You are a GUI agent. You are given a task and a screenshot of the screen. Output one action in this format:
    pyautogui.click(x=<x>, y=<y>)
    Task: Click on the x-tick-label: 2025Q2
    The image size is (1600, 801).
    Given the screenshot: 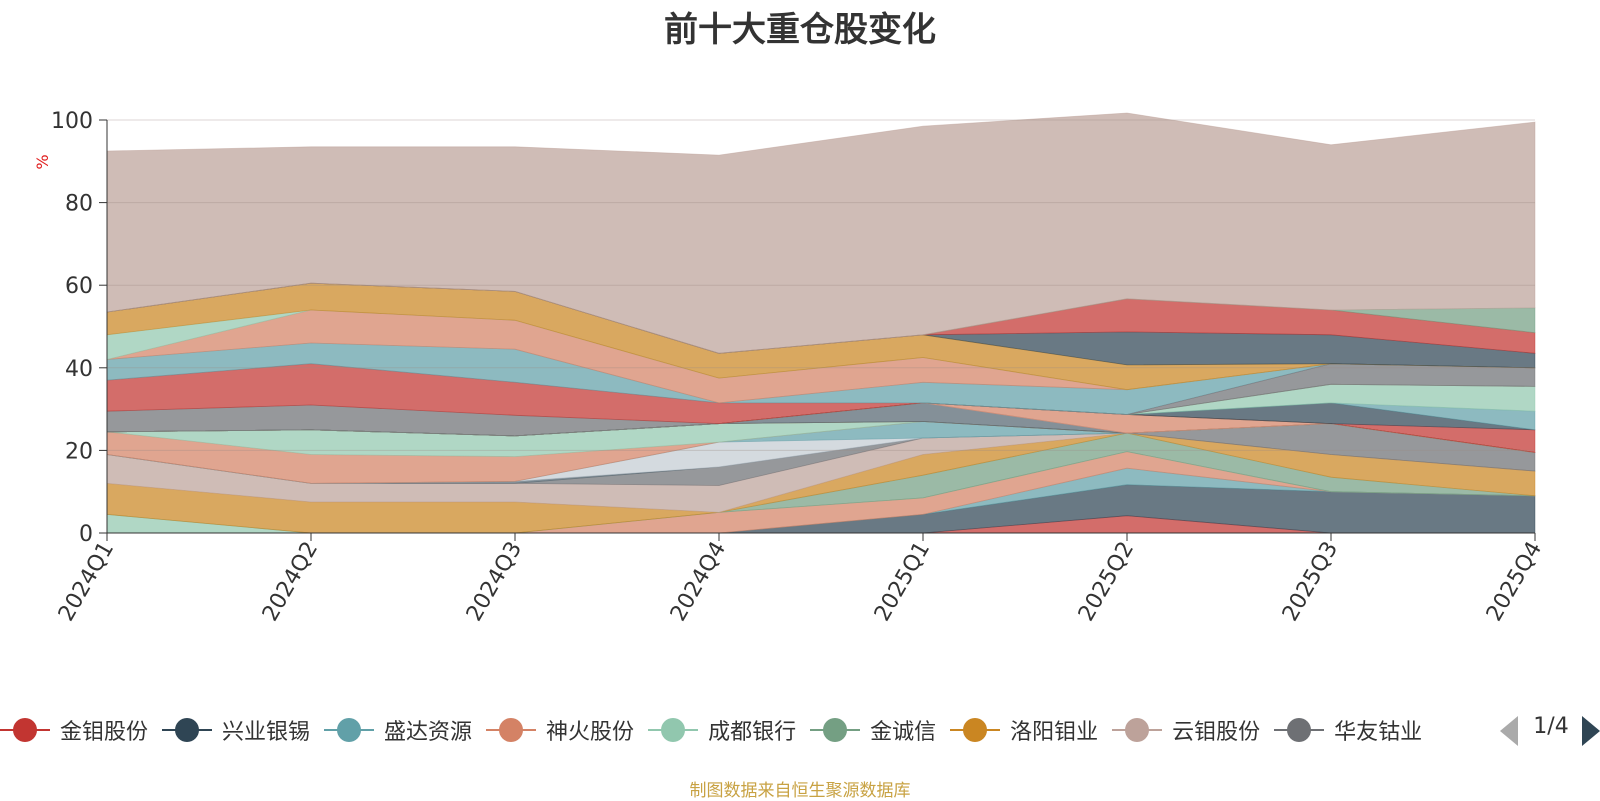 What is the action you would take?
    pyautogui.click(x=1106, y=582)
    